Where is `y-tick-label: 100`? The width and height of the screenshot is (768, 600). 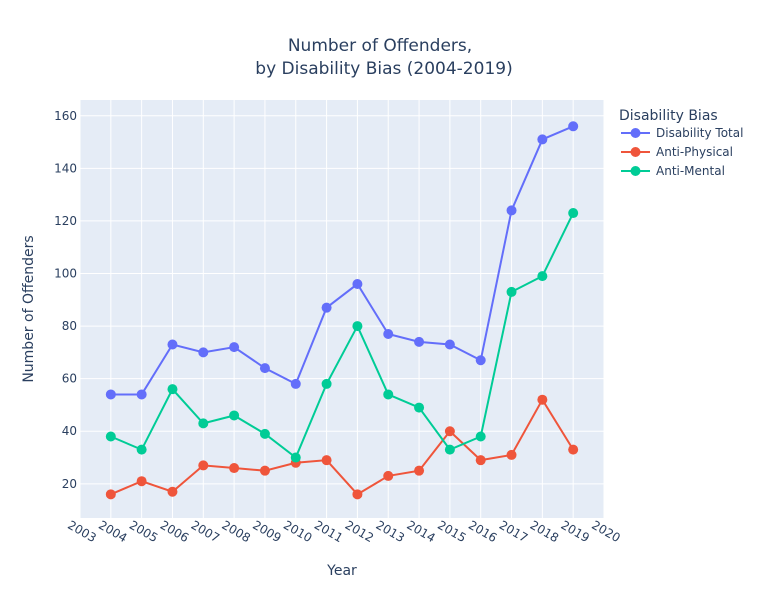
y-tick-label: 100 is located at coordinates (65, 274).